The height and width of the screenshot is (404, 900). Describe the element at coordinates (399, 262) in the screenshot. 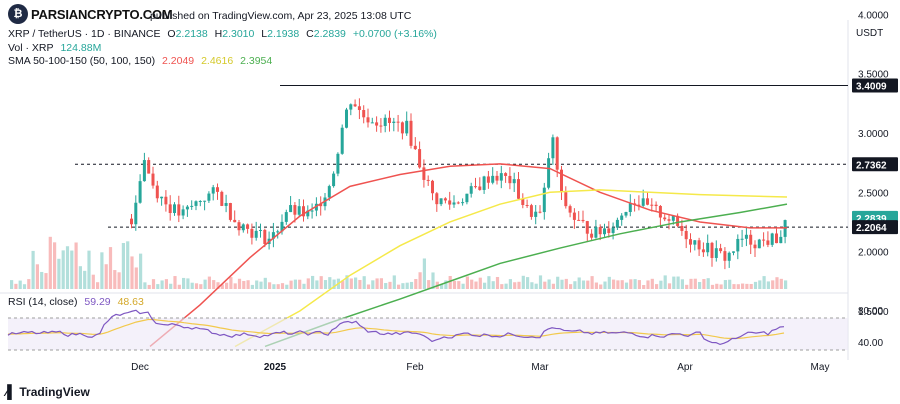

I see `volume-bars` at that location.